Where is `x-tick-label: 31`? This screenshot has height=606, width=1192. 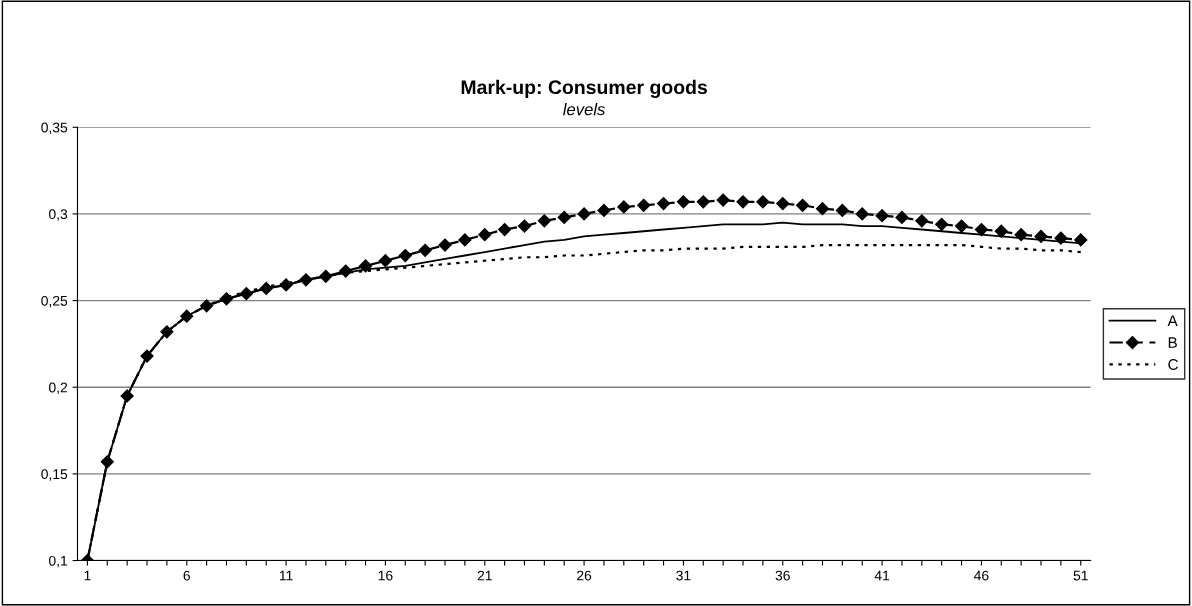
x-tick-label: 31 is located at coordinates (683, 575).